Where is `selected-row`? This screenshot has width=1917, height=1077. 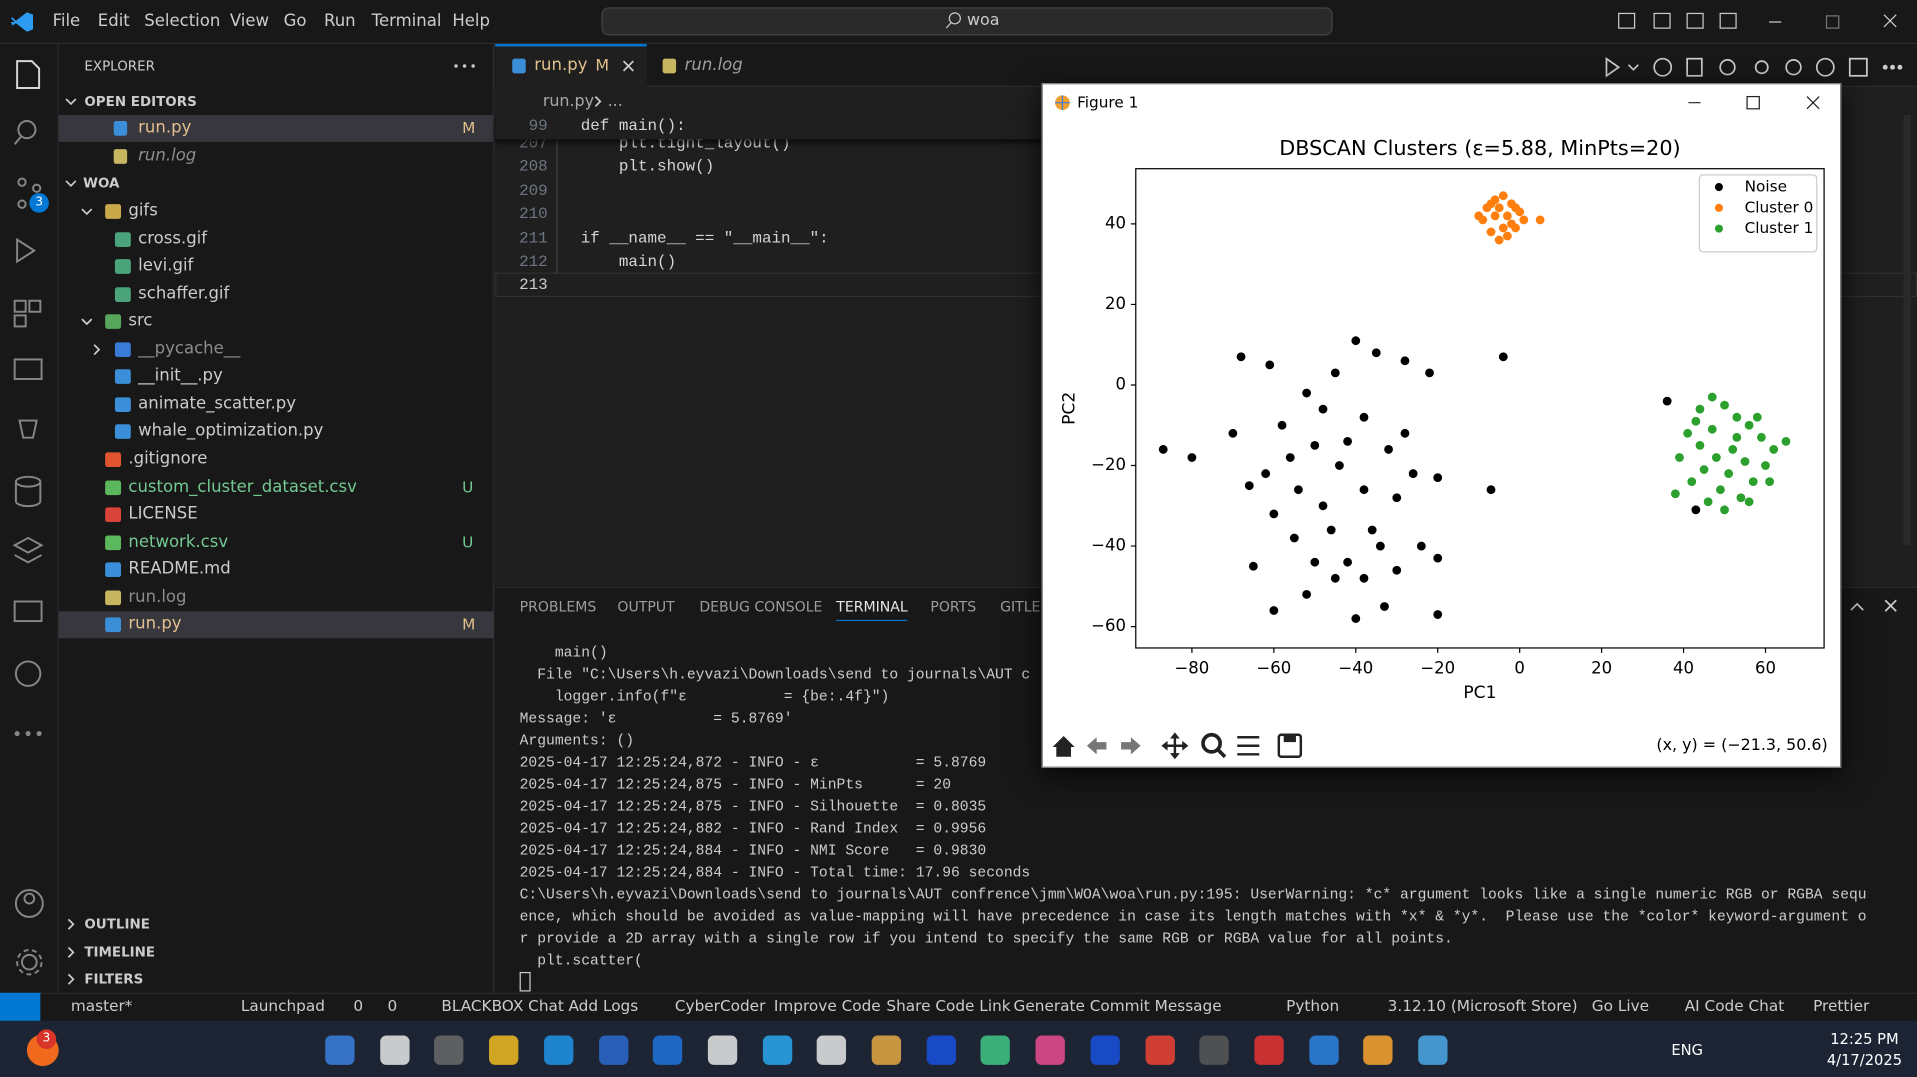
selected-row is located at coordinates (276, 625).